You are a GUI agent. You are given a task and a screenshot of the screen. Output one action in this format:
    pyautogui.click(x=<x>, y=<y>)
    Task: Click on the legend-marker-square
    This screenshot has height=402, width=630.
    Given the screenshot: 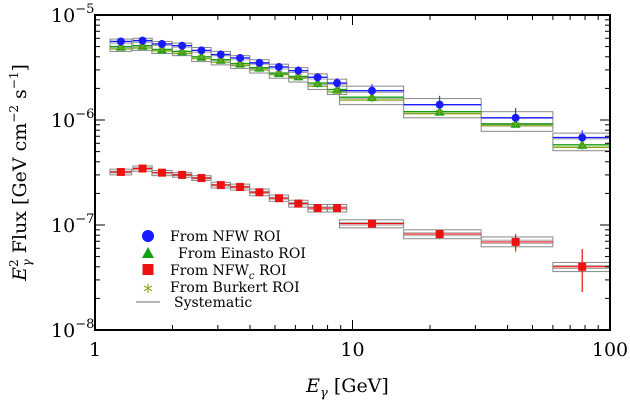 What is the action you would take?
    pyautogui.click(x=148, y=269)
    